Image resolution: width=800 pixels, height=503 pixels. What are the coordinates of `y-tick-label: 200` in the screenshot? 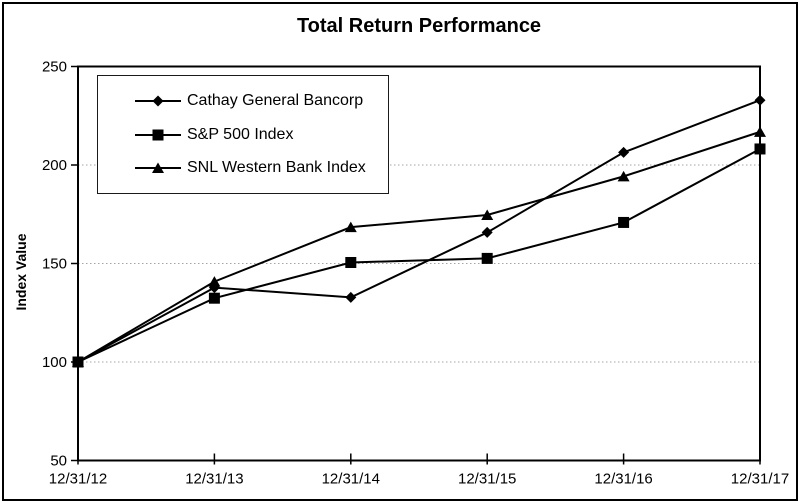 It's located at (54, 165).